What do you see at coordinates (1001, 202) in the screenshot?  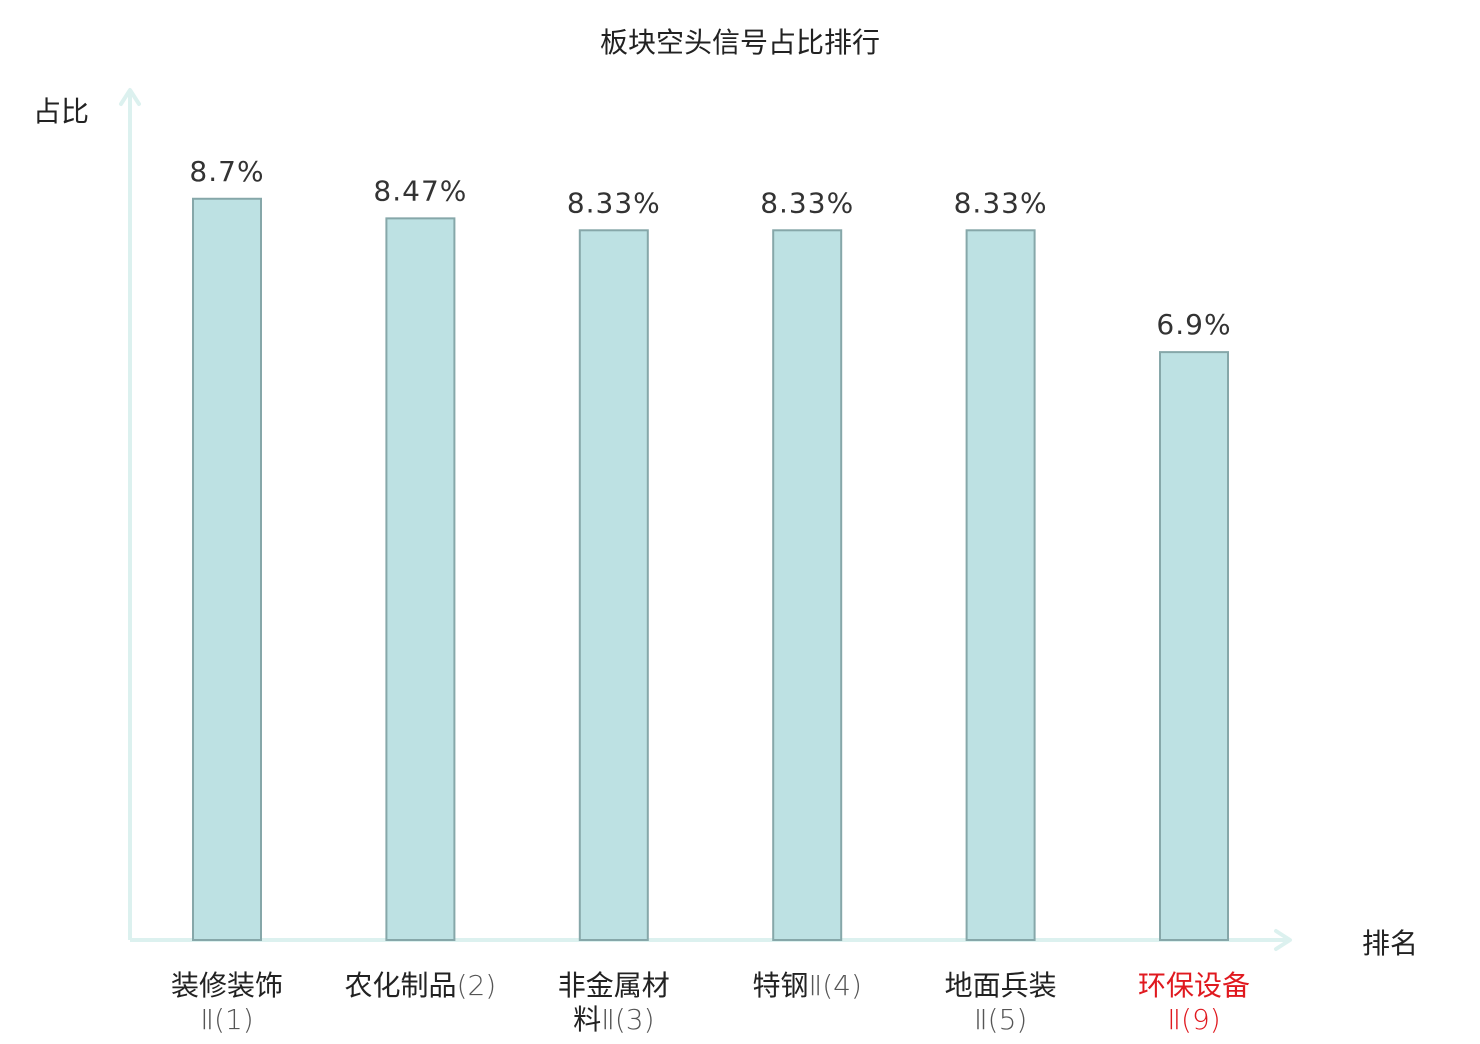 I see `value-label-5: 8.33%` at bounding box center [1001, 202].